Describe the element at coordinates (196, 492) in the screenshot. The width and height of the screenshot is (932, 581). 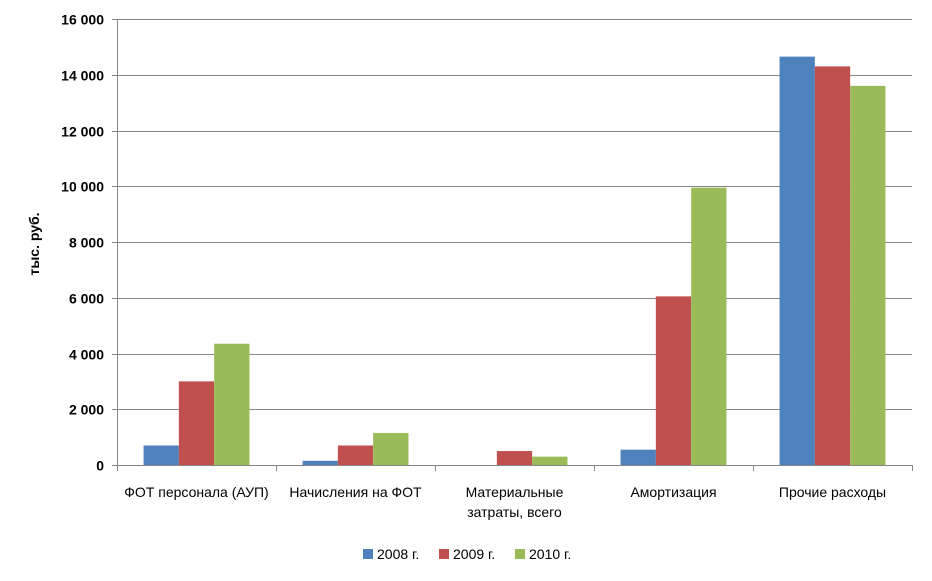
I see `category-label: ФОТ персонала (АУП)` at that location.